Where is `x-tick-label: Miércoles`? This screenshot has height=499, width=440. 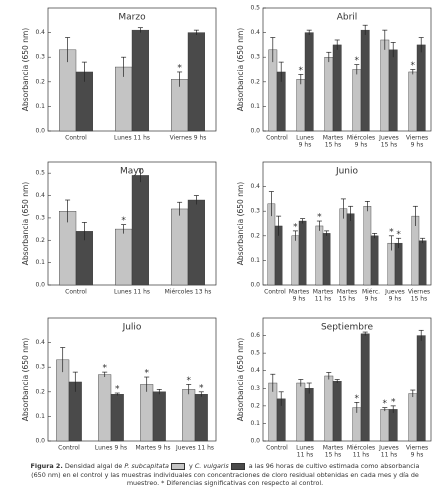
x-tick-label: Miércoles is located at coordinates (361, 448).